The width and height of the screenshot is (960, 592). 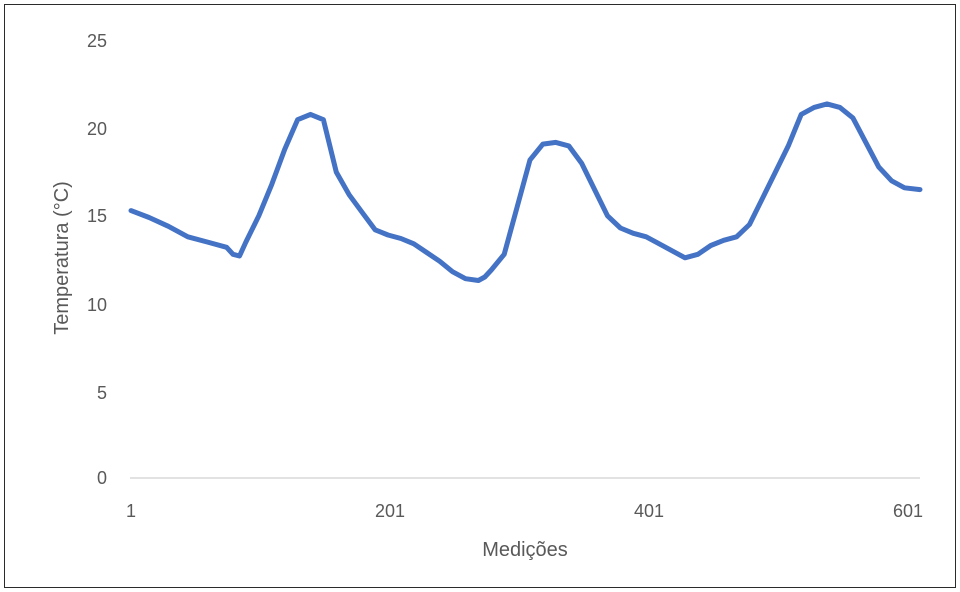 What do you see at coordinates (908, 511) in the screenshot?
I see `x-tick-label: 601` at bounding box center [908, 511].